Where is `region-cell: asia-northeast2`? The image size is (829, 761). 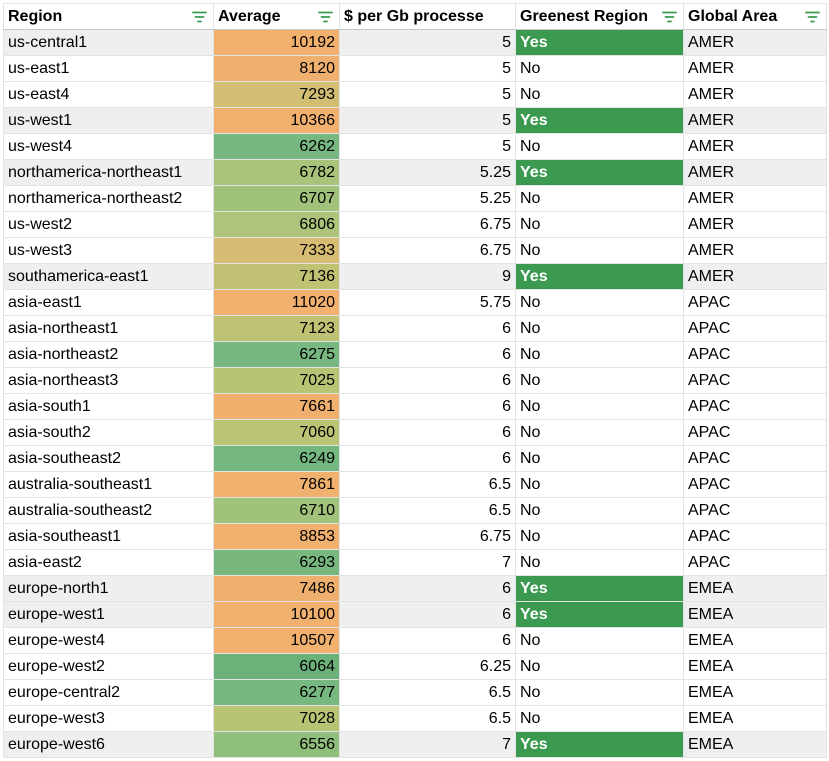
region-cell: asia-northeast2 is located at coordinates (108, 354).